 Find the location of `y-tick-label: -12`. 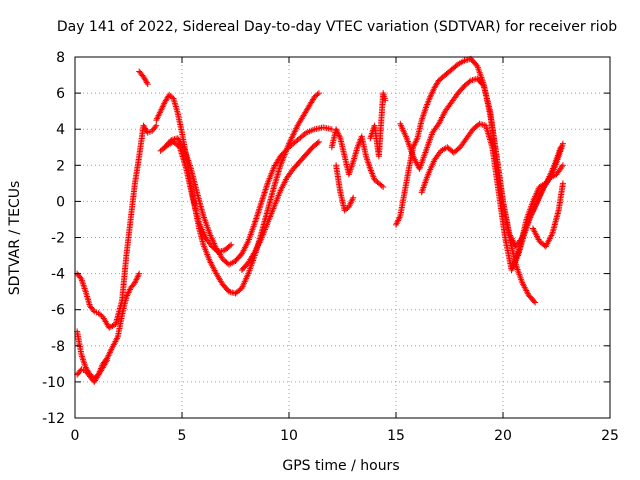

y-tick-label: -12 is located at coordinates (53, 419).